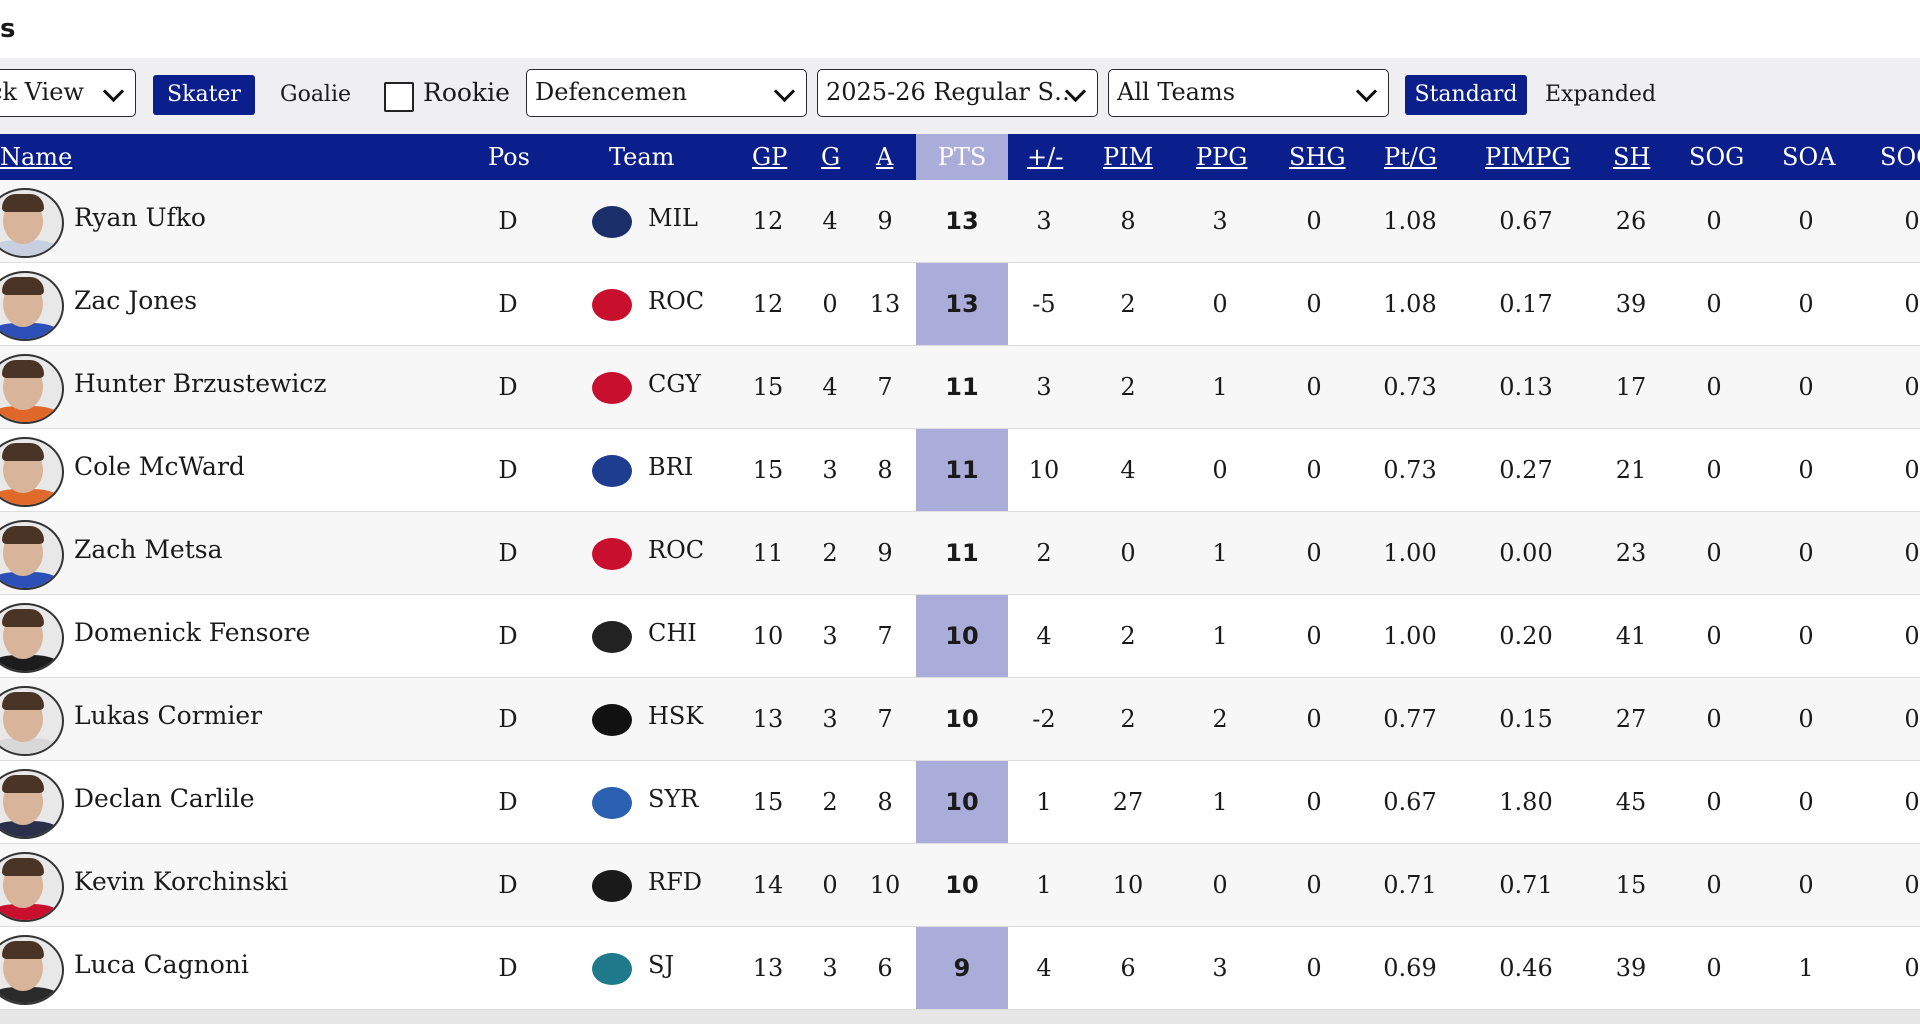 The width and height of the screenshot is (1920, 1024). Describe the element at coordinates (192, 632) in the screenshot. I see `player-name-link: Domenick Fensore` at that location.